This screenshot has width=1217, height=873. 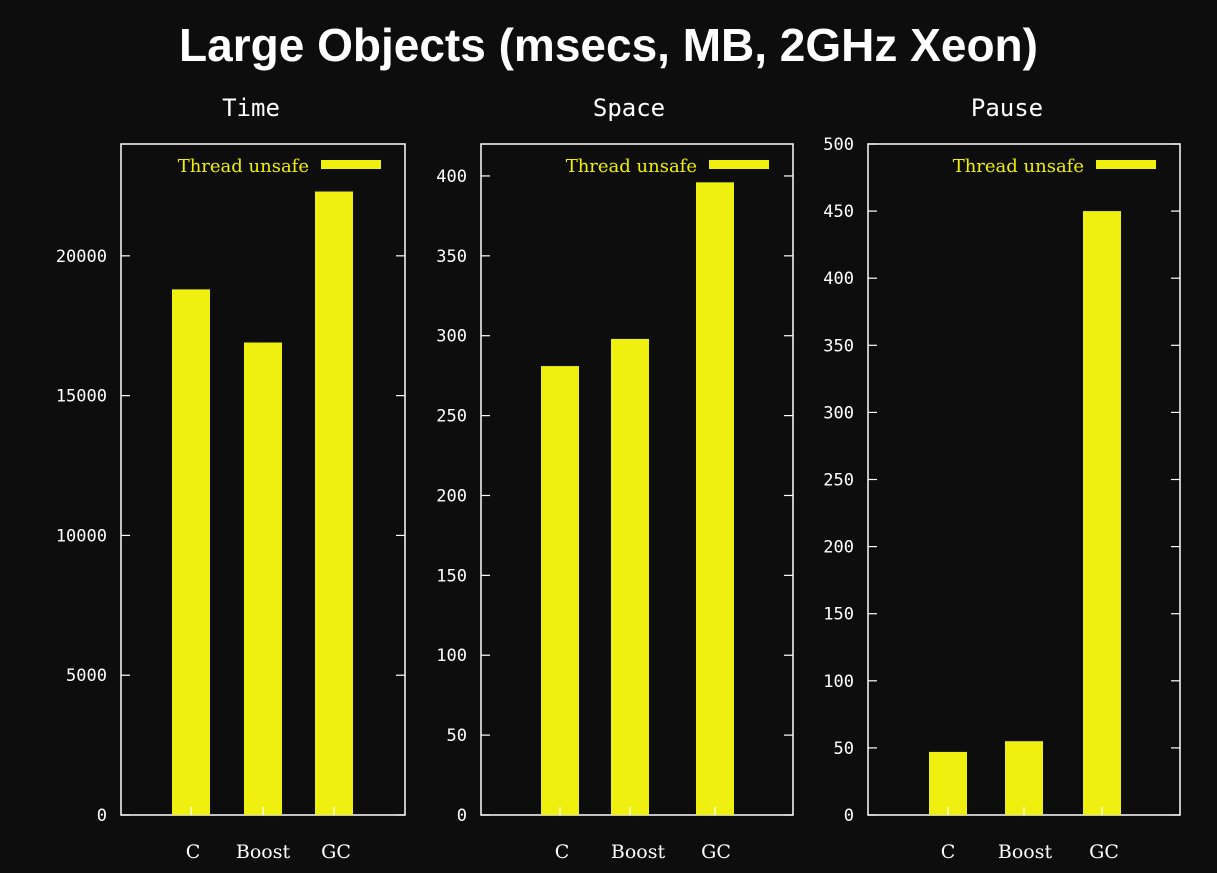 What do you see at coordinates (81, 257) in the screenshot?
I see `y-tick-label: 20000` at bounding box center [81, 257].